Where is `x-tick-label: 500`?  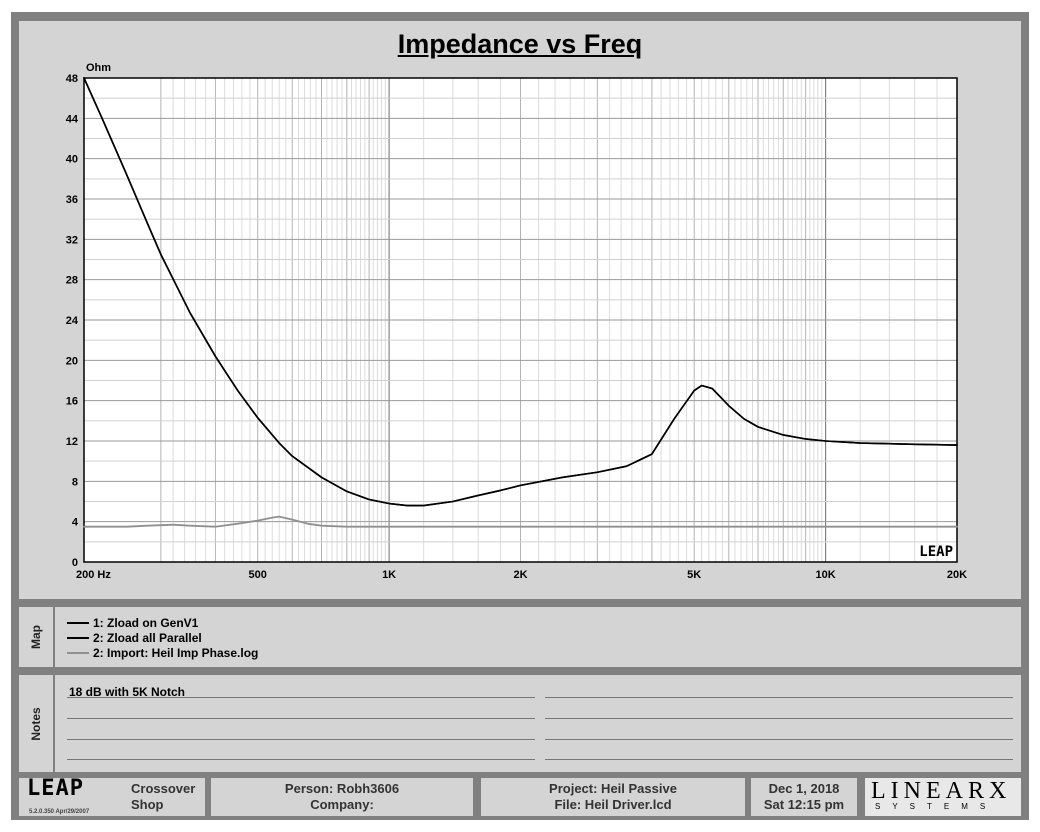 x-tick-label: 500 is located at coordinates (258, 575).